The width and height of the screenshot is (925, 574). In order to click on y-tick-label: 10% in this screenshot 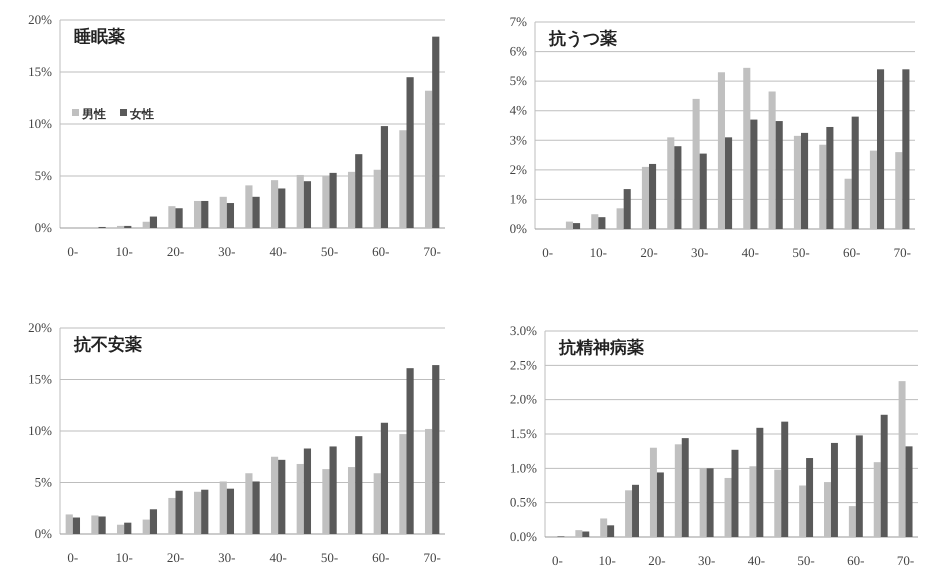, I will do `click(40, 123)`.